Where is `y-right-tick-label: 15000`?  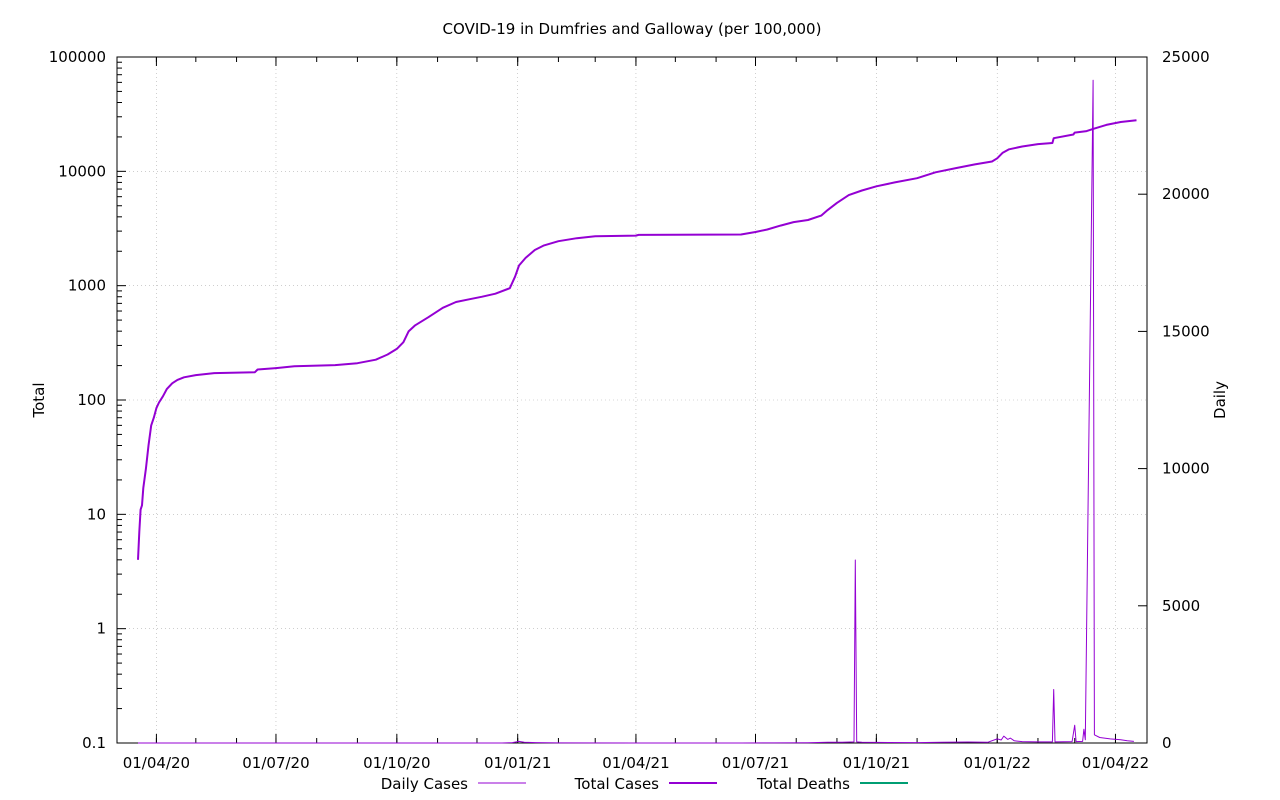
y-right-tick-label: 15000 is located at coordinates (1186, 331).